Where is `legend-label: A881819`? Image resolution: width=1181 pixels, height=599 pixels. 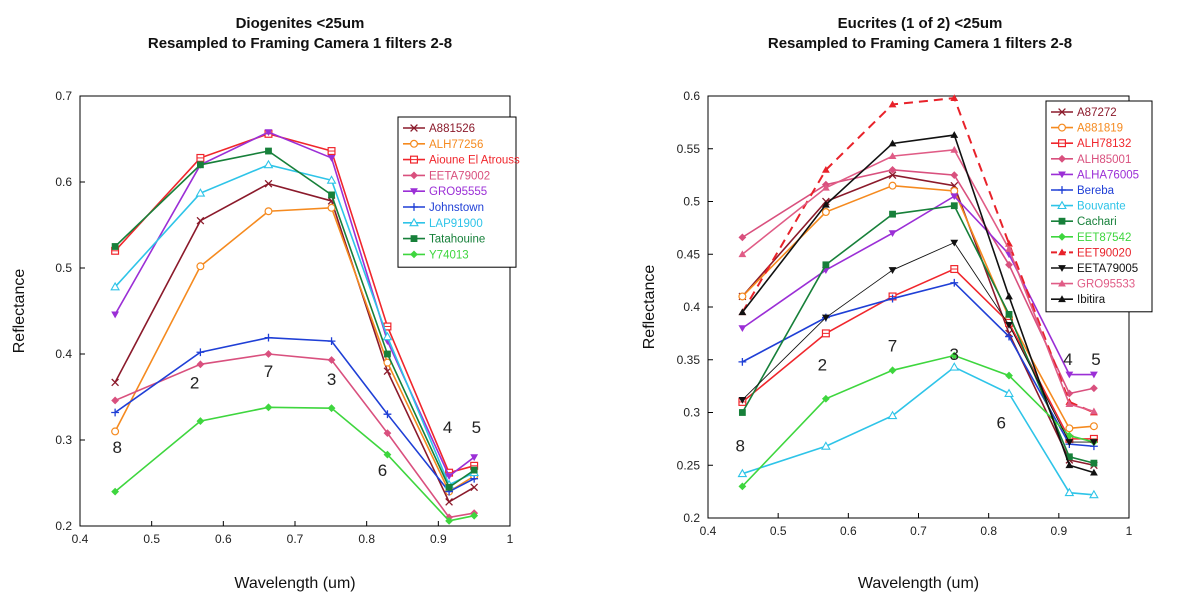 legend-label: A881819 is located at coordinates (1100, 129).